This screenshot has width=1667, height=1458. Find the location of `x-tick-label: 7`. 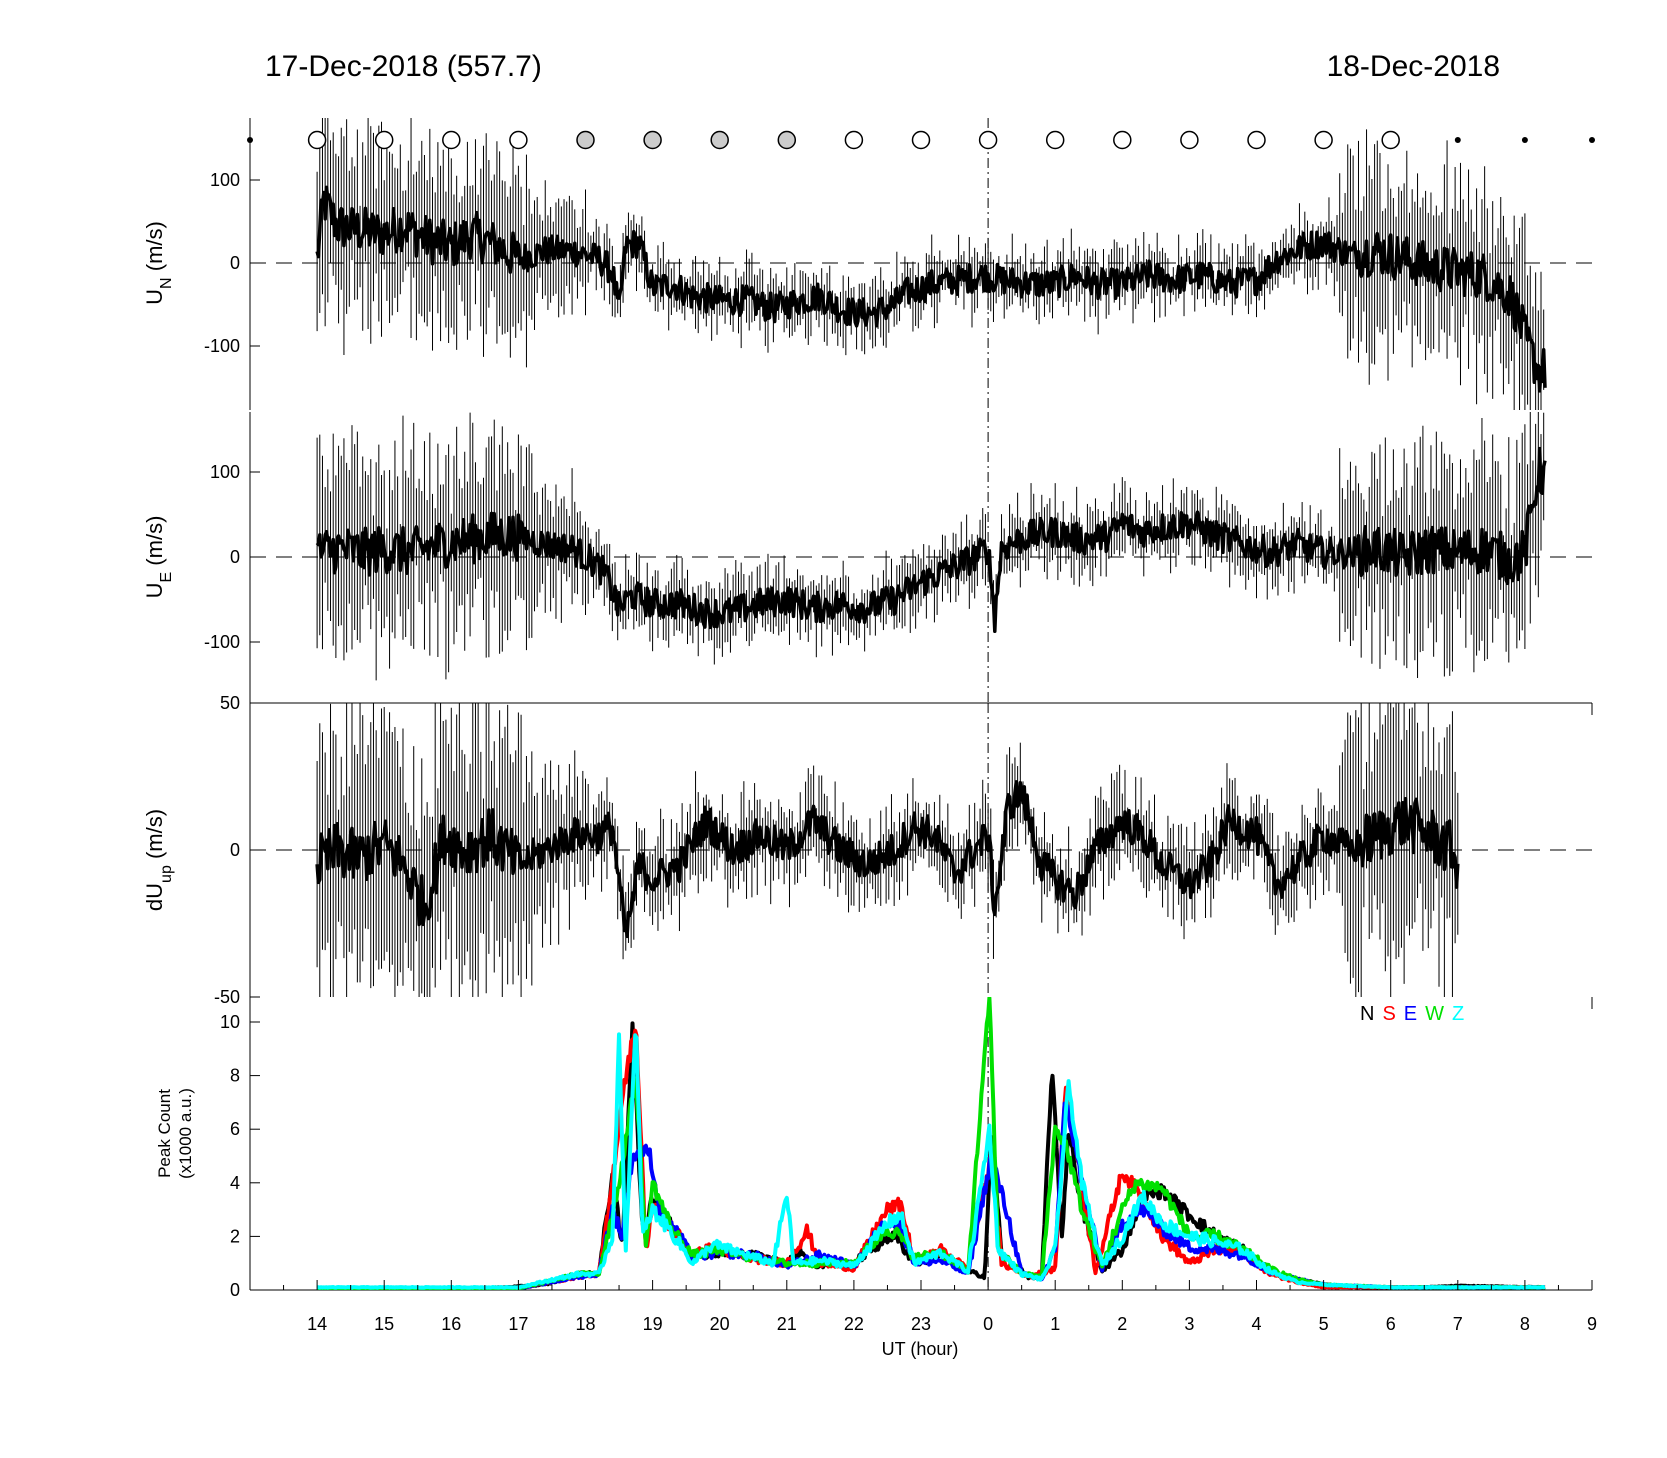

x-tick-label: 7 is located at coordinates (1458, 1324).